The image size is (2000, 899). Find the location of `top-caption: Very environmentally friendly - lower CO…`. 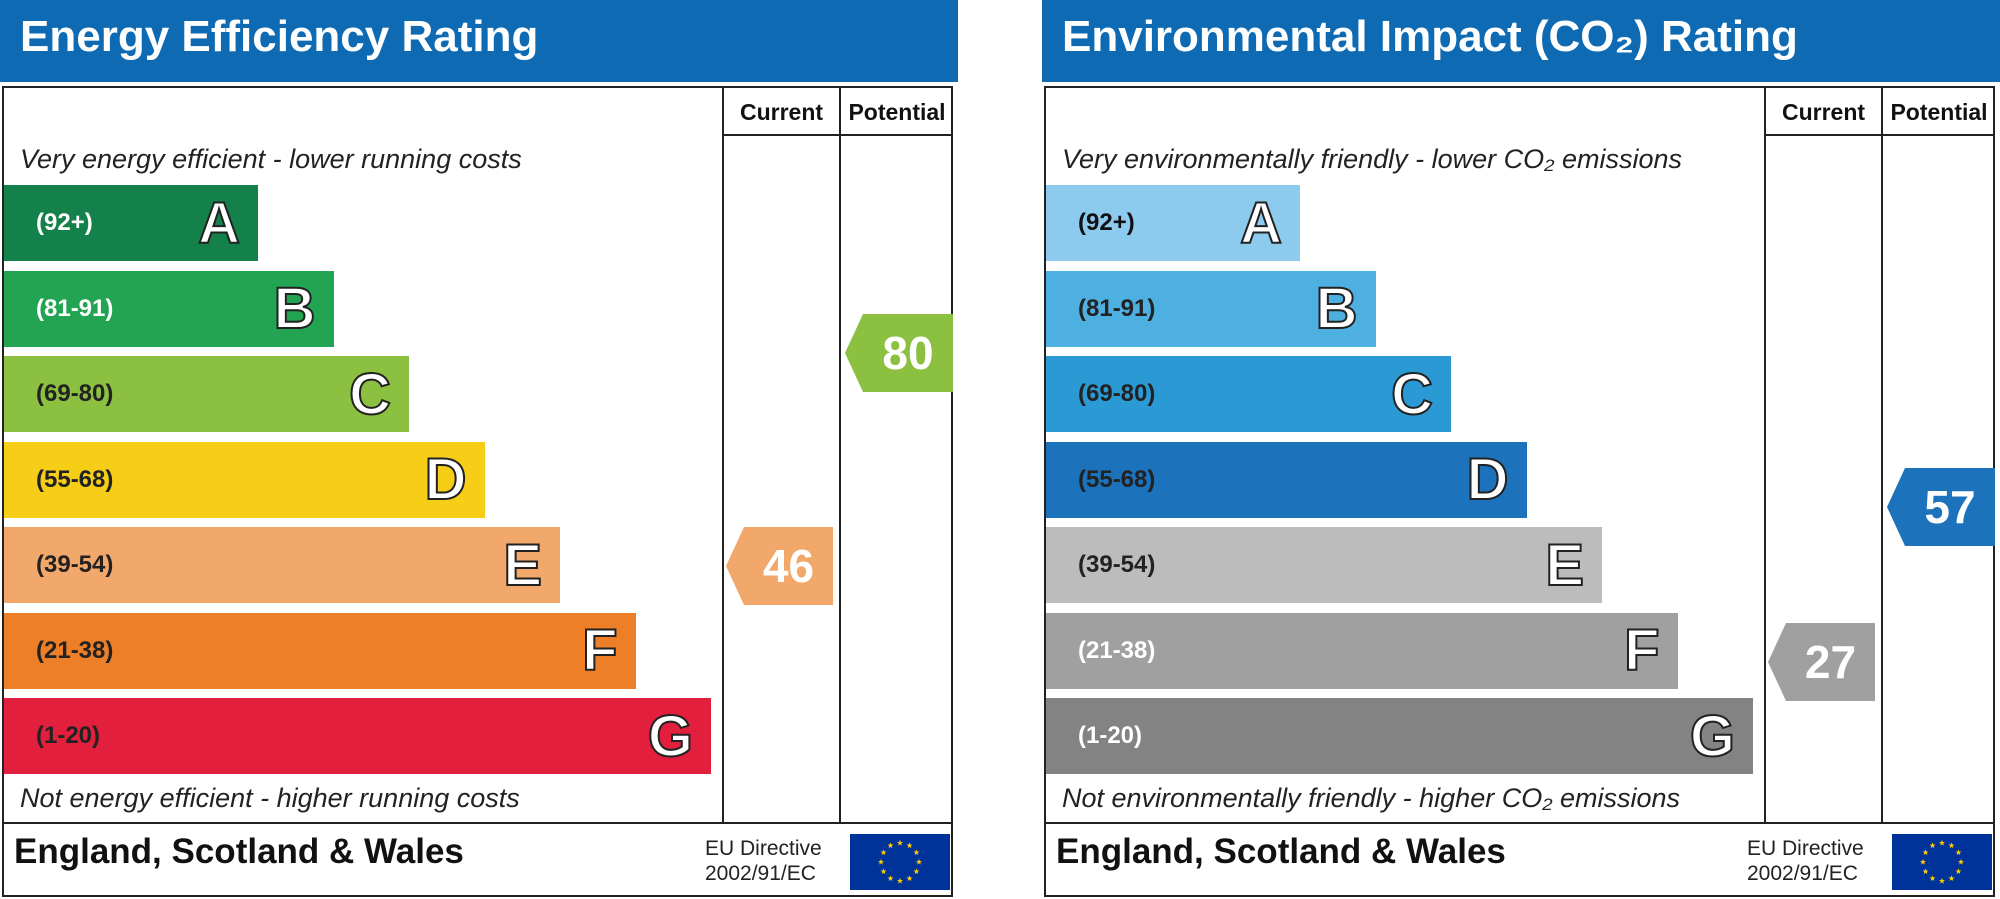

top-caption: Very environmentally friendly - lower CO… is located at coordinates (1372, 159).